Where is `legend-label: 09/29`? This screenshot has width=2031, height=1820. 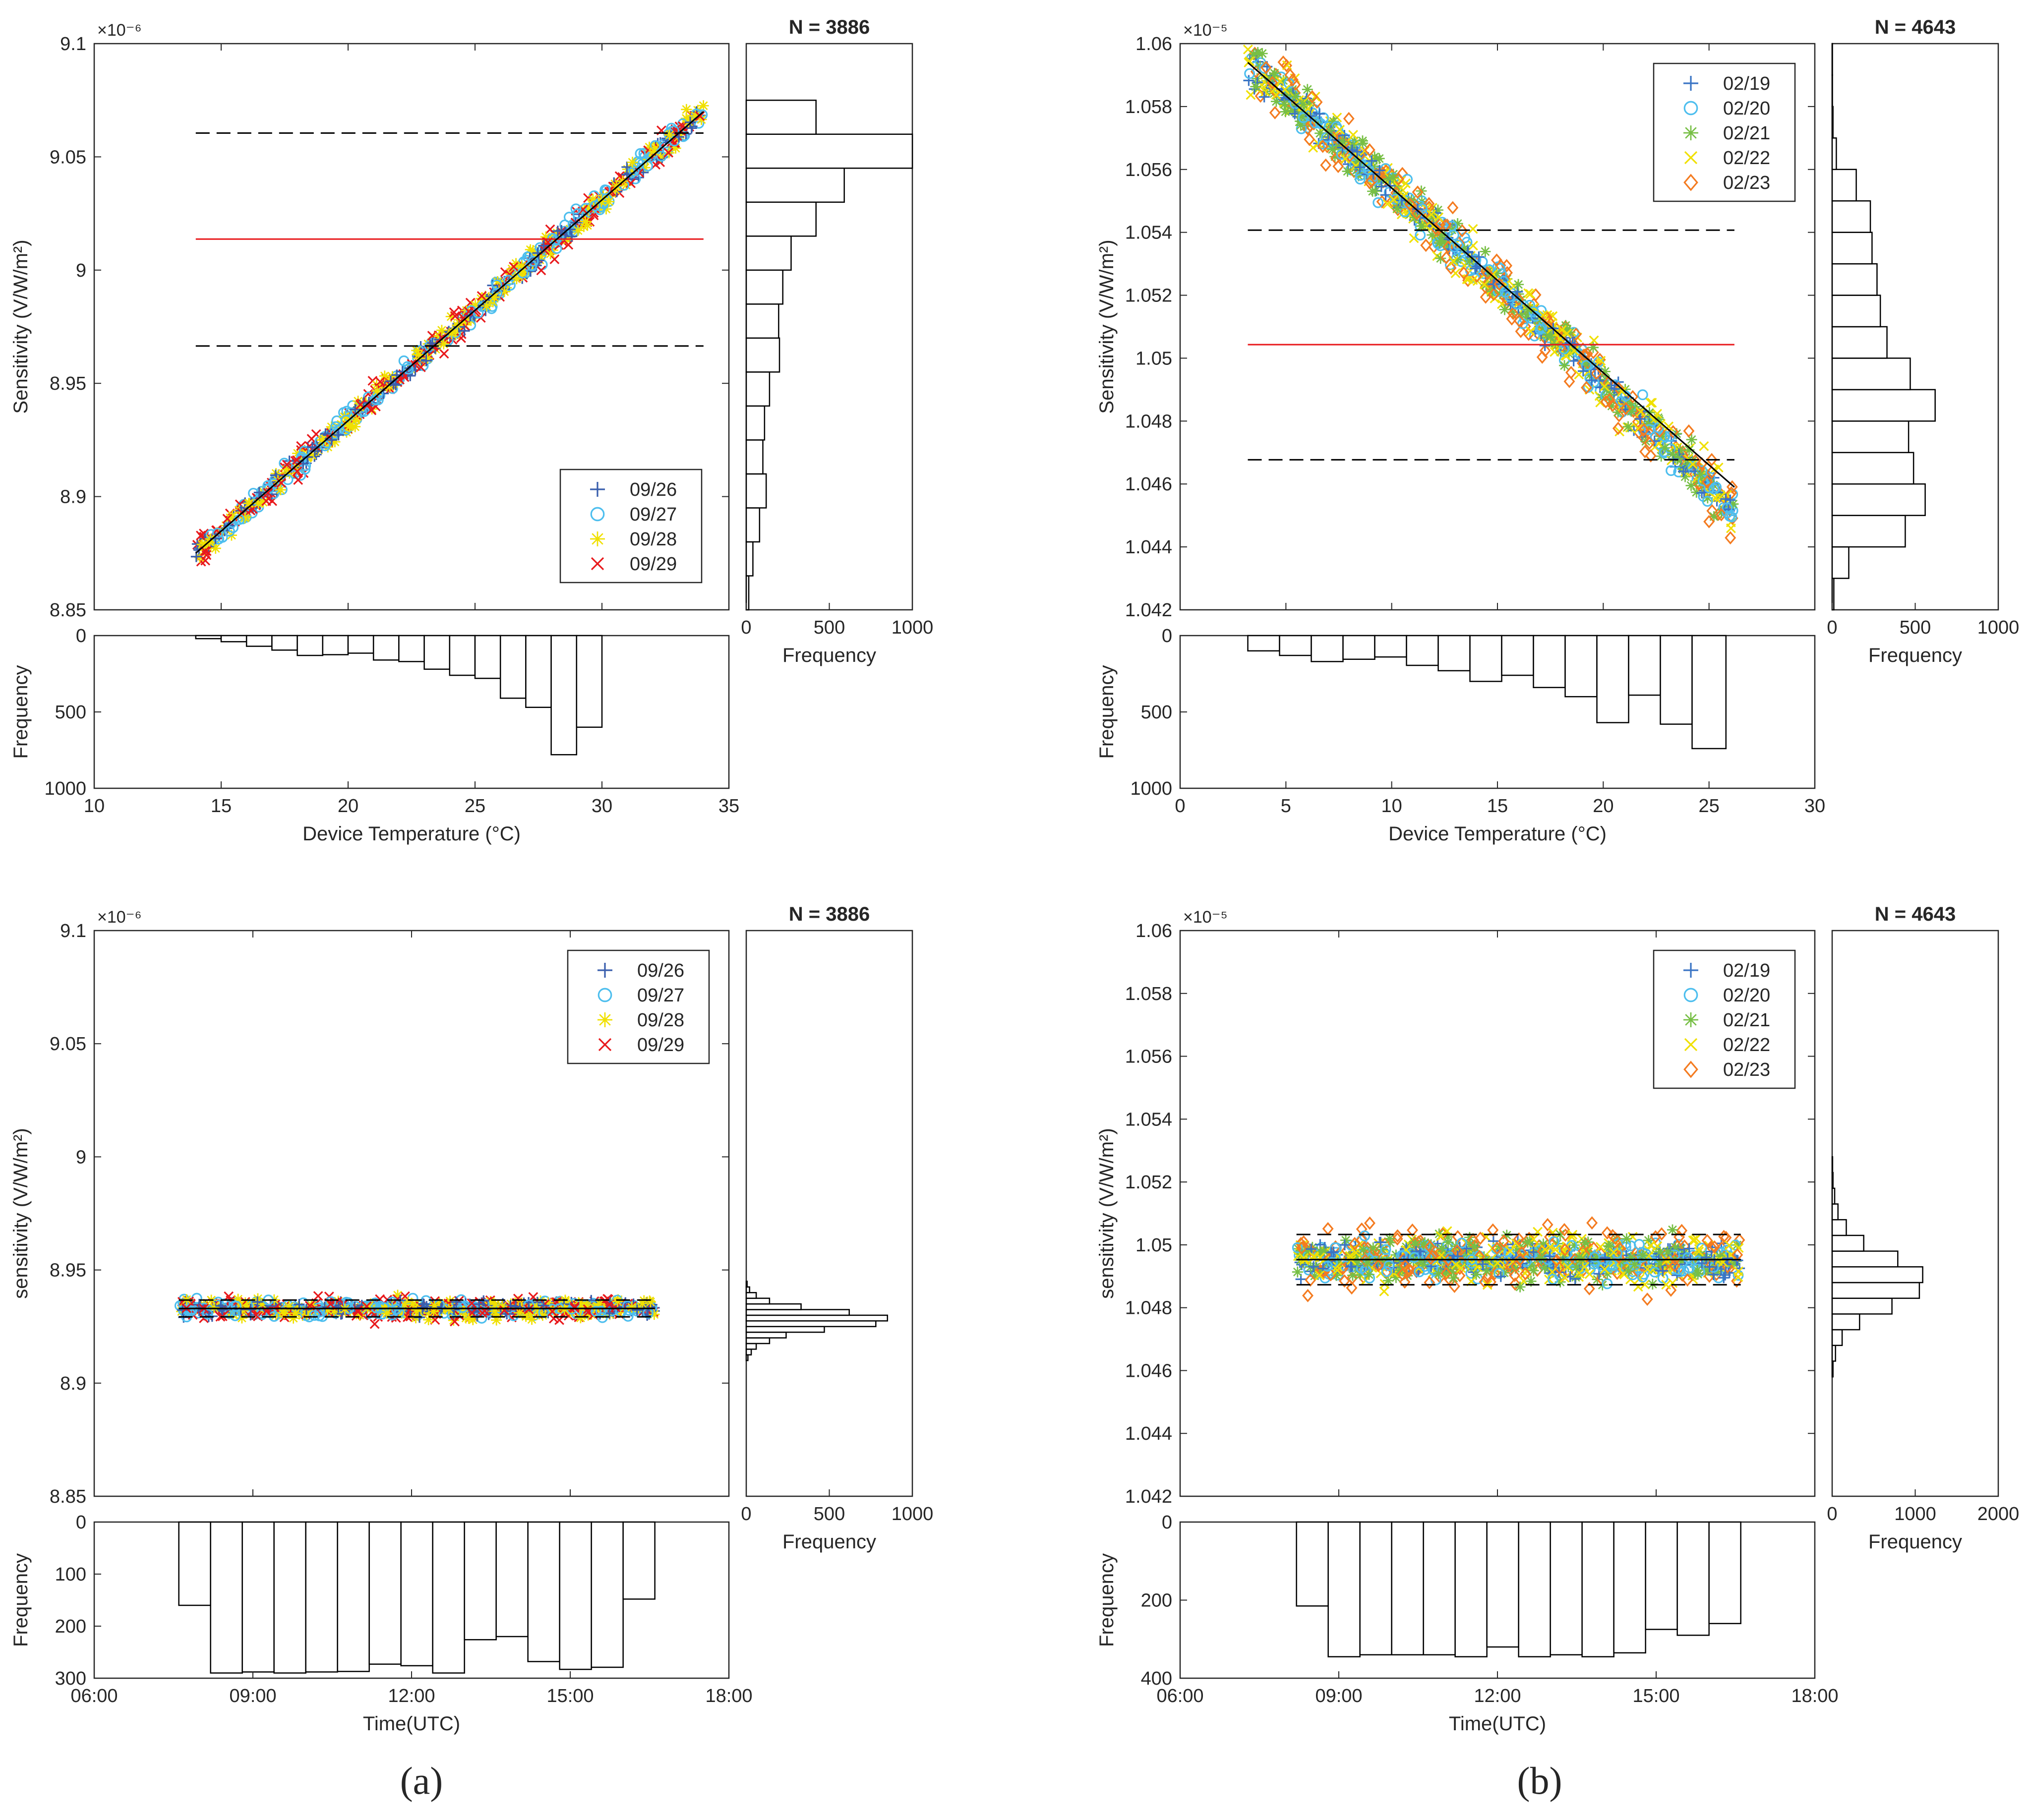 legend-label: 09/29 is located at coordinates (654, 564).